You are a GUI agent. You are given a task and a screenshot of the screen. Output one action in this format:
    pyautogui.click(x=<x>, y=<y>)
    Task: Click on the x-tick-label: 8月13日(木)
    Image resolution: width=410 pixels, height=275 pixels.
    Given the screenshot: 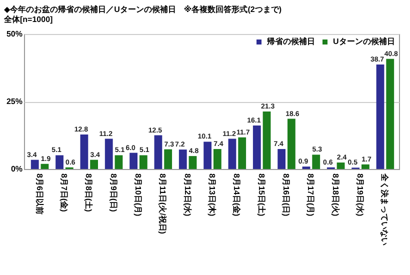 What is the action you would take?
    pyautogui.click(x=212, y=195)
    